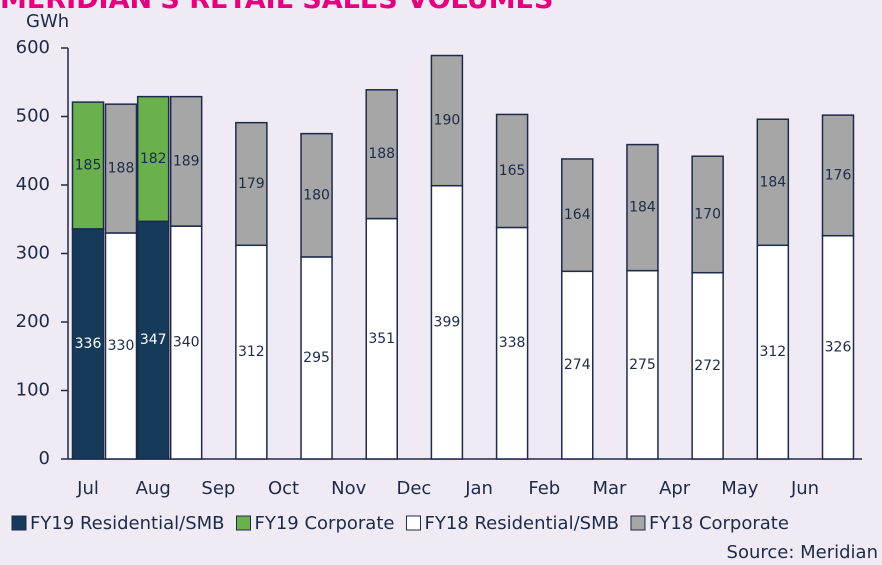 This screenshot has height=565, width=882. Describe the element at coordinates (33, 321) in the screenshot. I see `y-tick-label: 200` at that location.